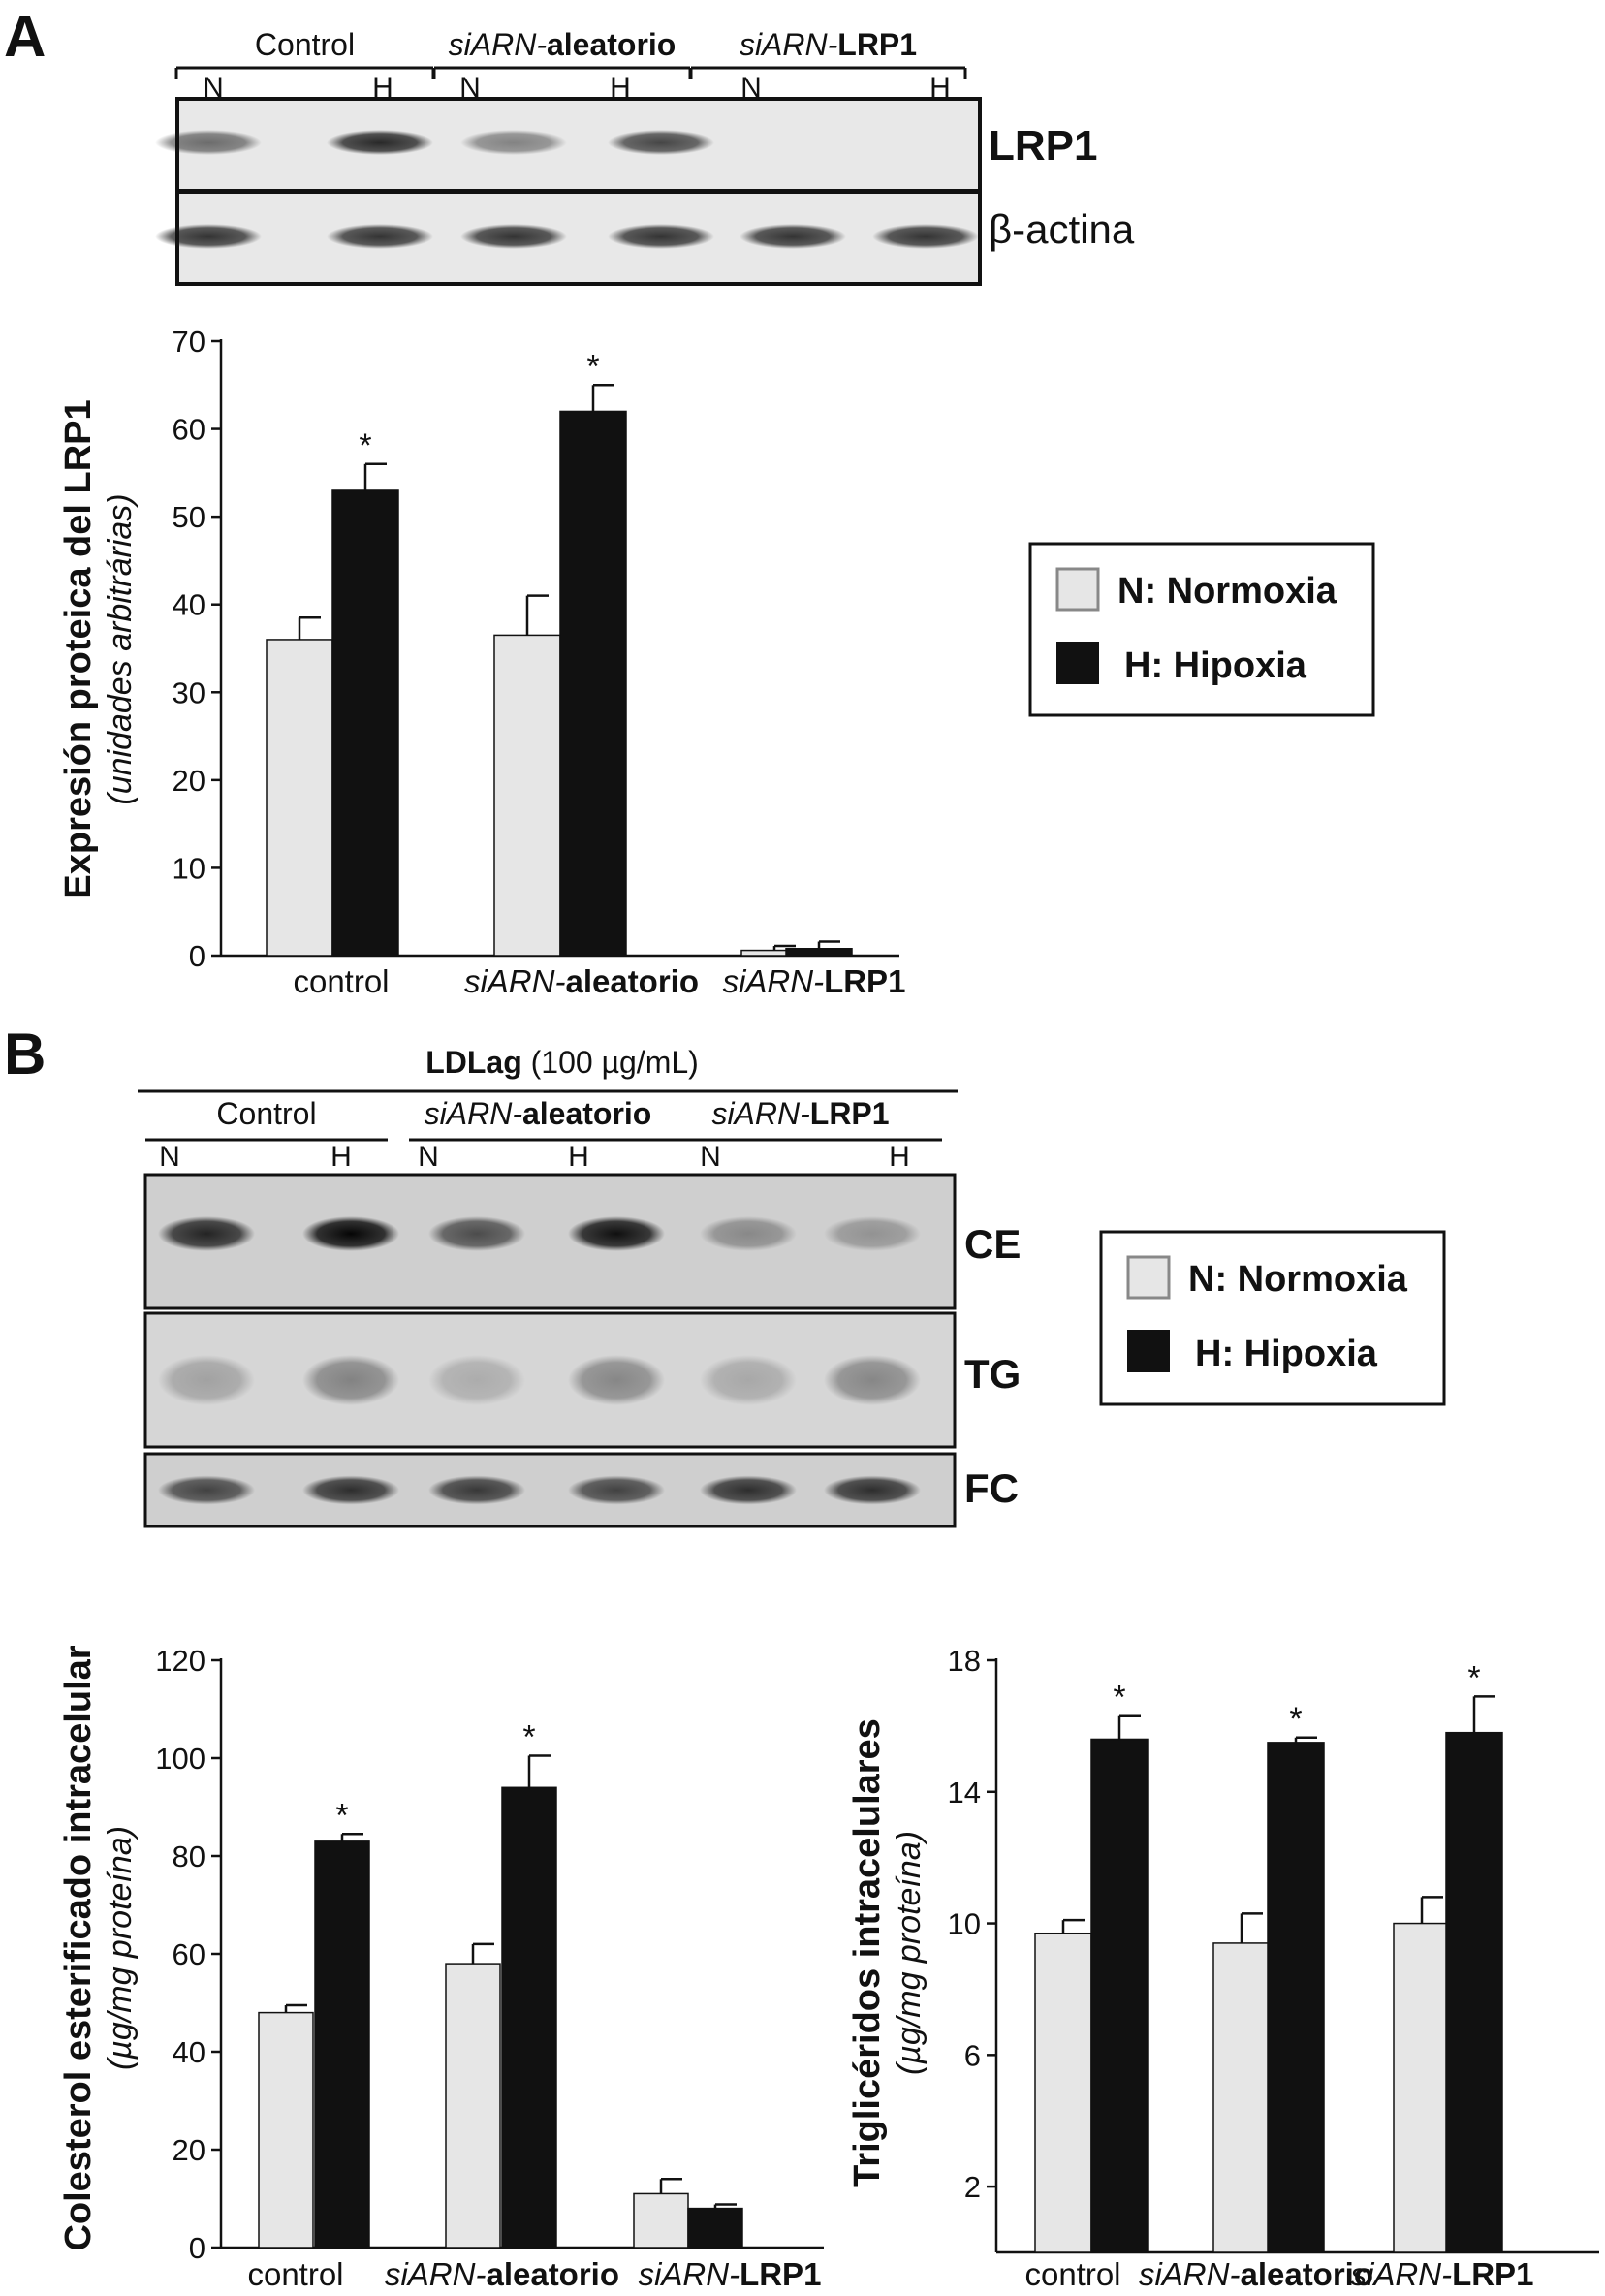 This screenshot has width=1605, height=2296. I want to click on y-axis-label: Triglicéridos intracelulares, so click(867, 1953).